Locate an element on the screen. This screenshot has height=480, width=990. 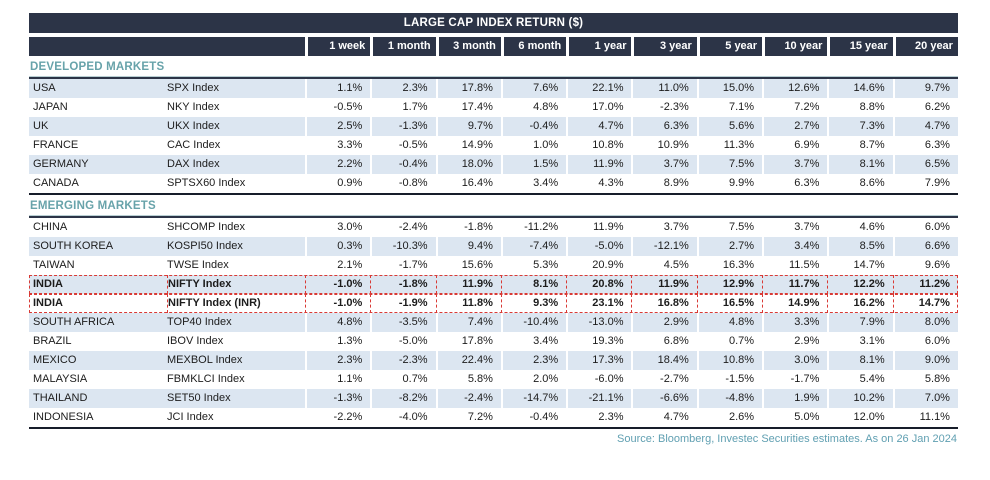
country-cell: MALAYSIA is located at coordinates (60, 379).